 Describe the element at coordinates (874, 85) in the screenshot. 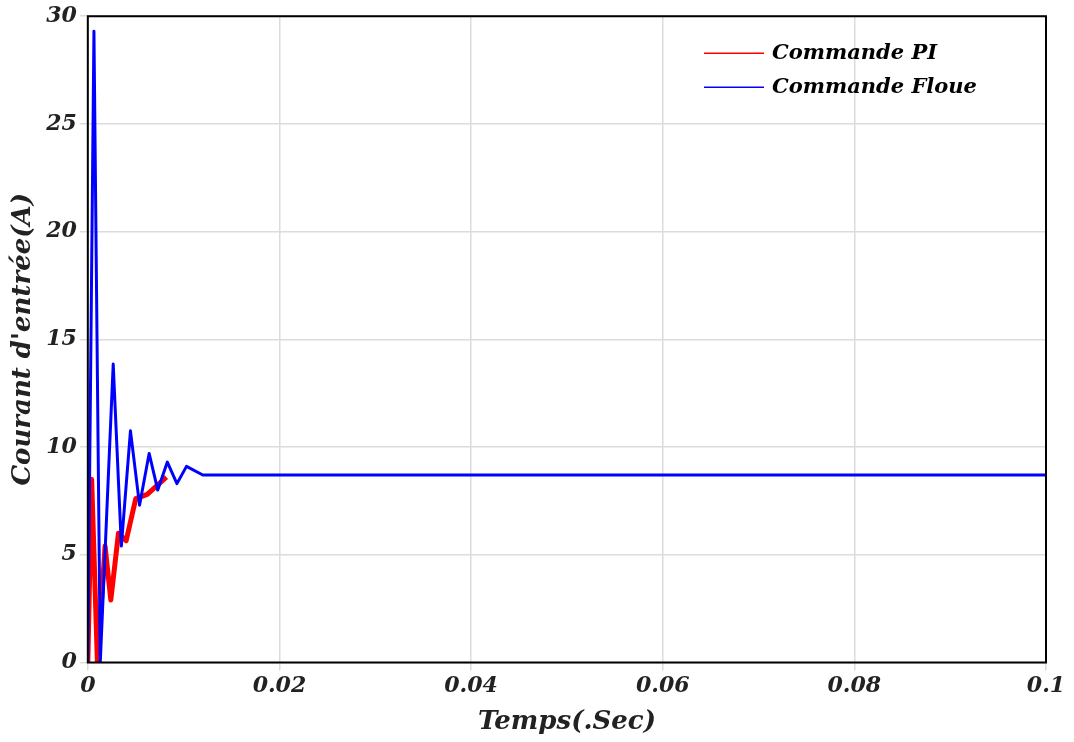

I see `legend-label: Commande Floue` at that location.